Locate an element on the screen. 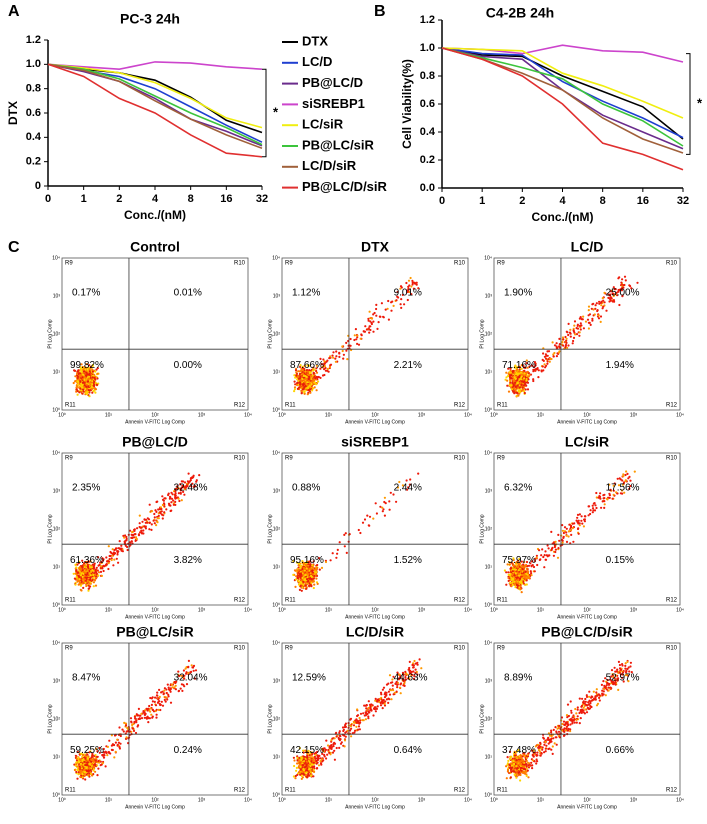 The height and width of the screenshot is (824, 707). legend-label: LC/D is located at coordinates (317, 61).